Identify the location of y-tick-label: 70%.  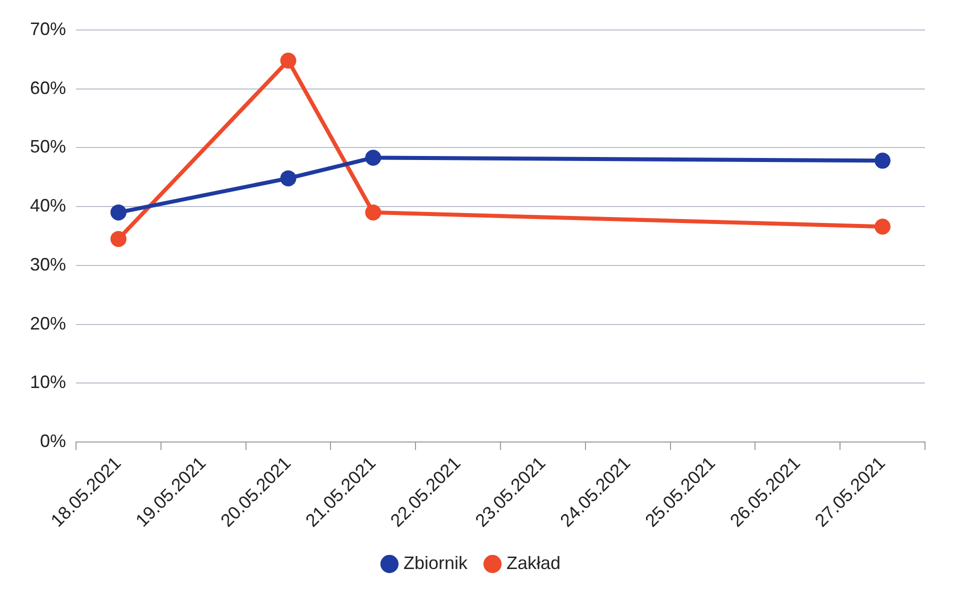
(48, 28).